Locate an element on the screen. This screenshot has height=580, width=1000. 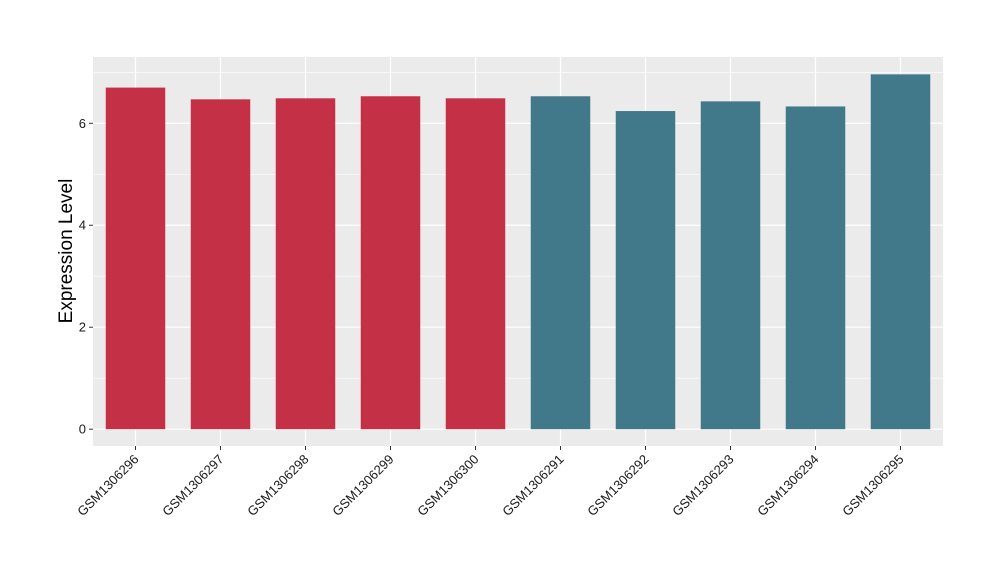
x-tick-label: GSM1306296 is located at coordinates (107, 485).